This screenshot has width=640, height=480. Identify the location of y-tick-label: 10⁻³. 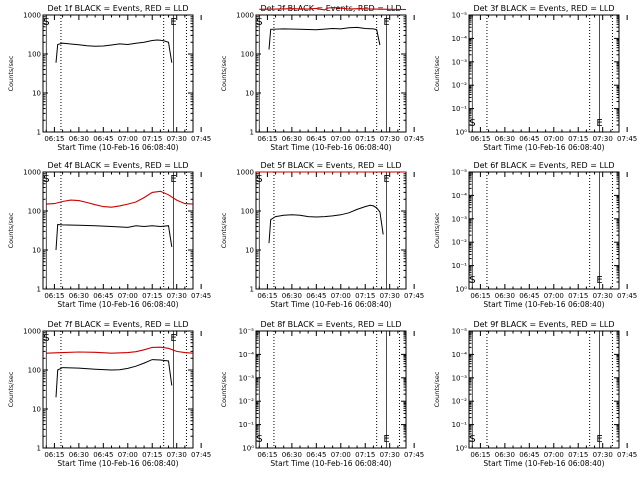
(460, 378).